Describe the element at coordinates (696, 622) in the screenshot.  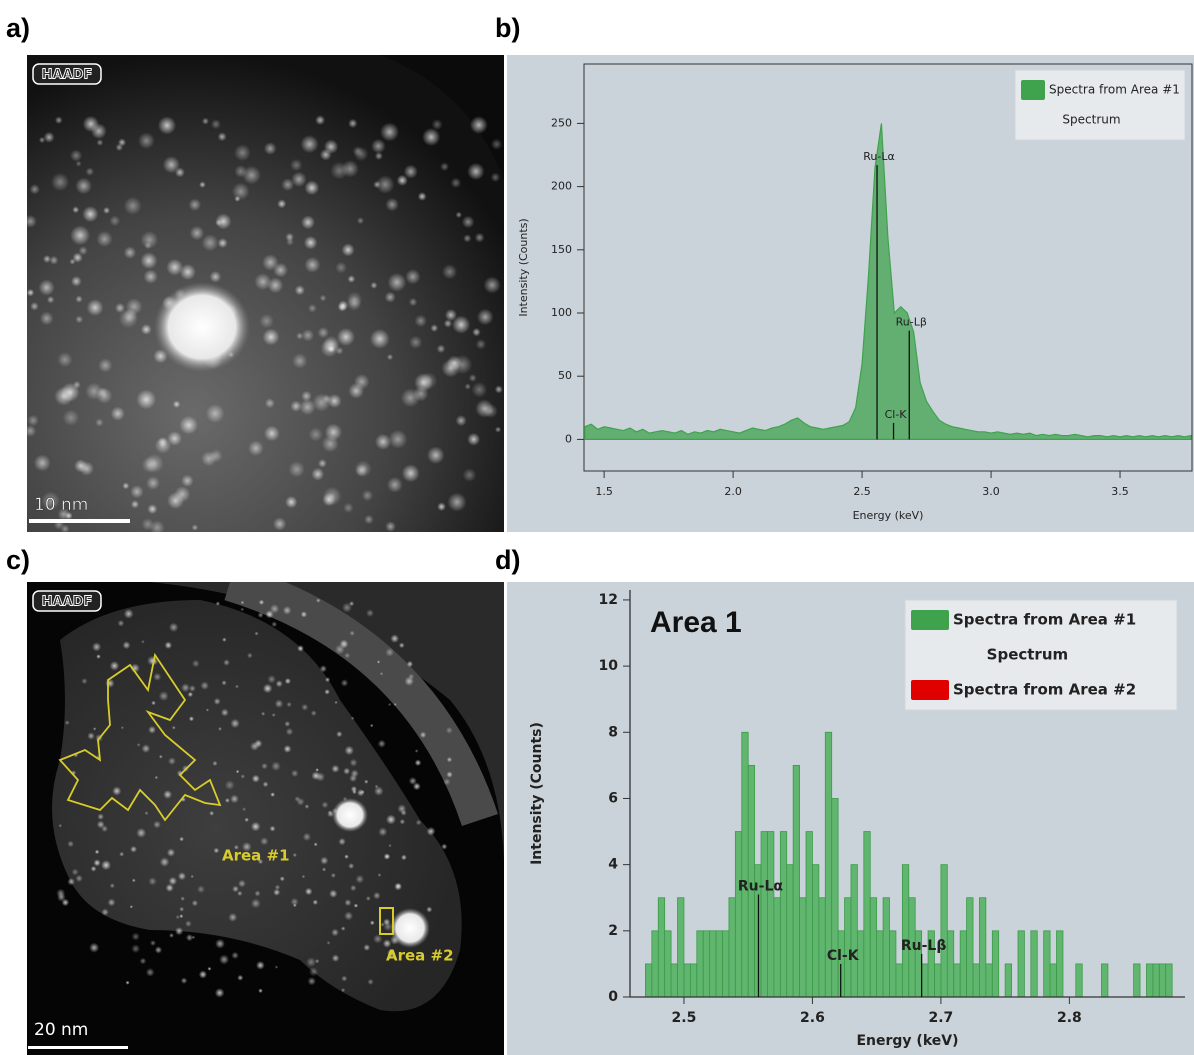
I see `chart-title: Area 1` at that location.